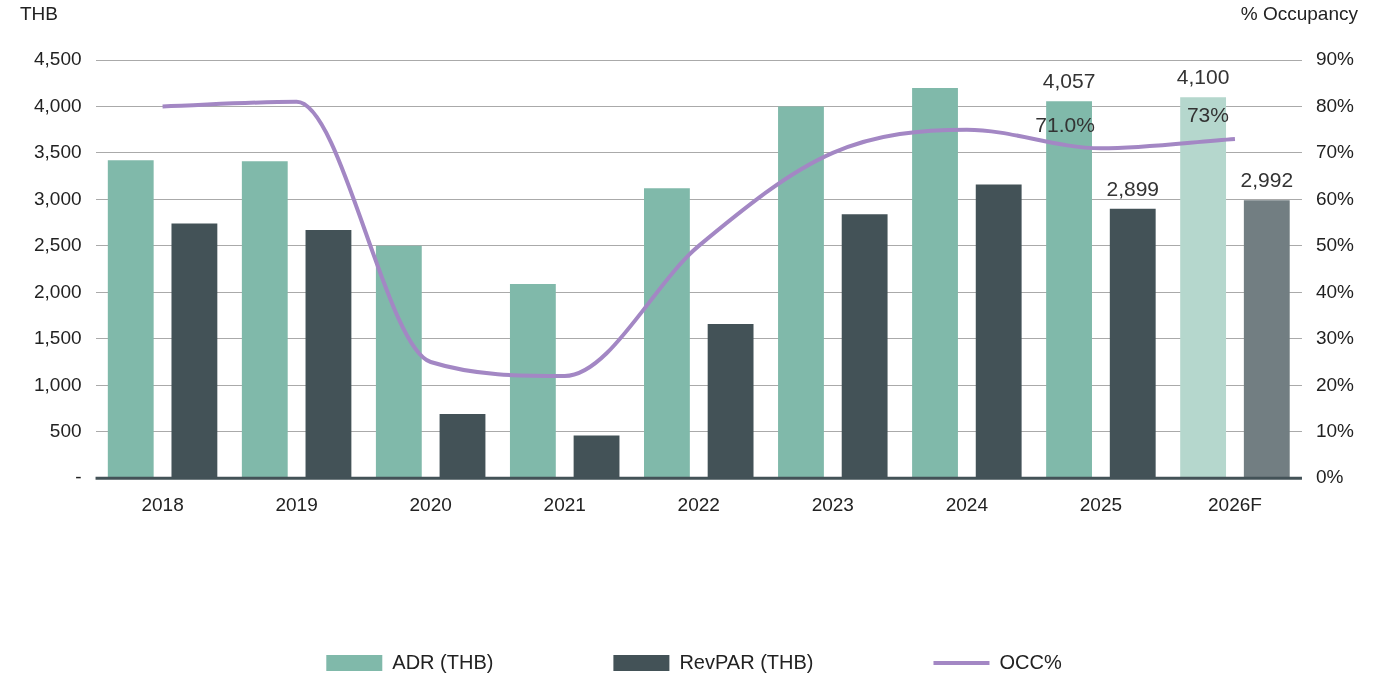  What do you see at coordinates (1329, 477) in the screenshot?
I see `y2-tick-label: 0%` at bounding box center [1329, 477].